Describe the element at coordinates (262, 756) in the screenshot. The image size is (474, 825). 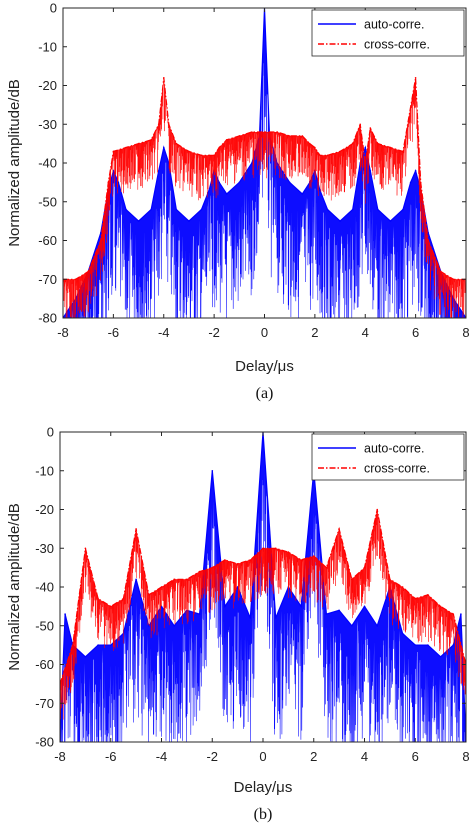
I see `x-tick-label: 0` at that location.